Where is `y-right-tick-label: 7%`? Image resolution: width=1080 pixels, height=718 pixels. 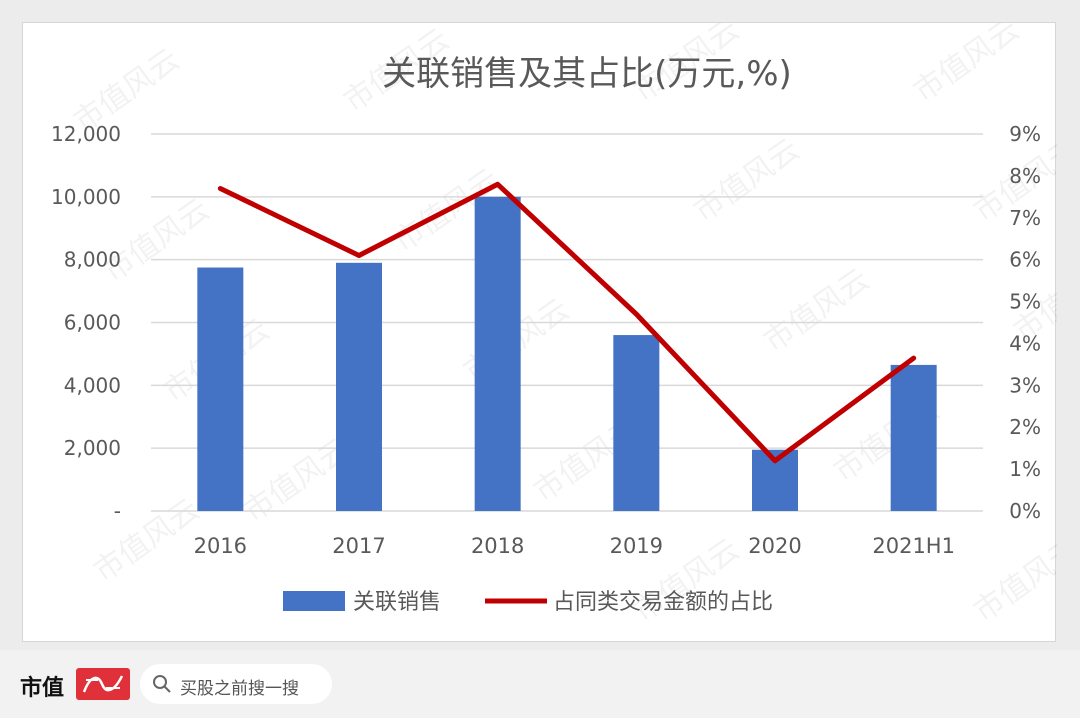 y-right-tick-label: 7% is located at coordinates (1025, 218).